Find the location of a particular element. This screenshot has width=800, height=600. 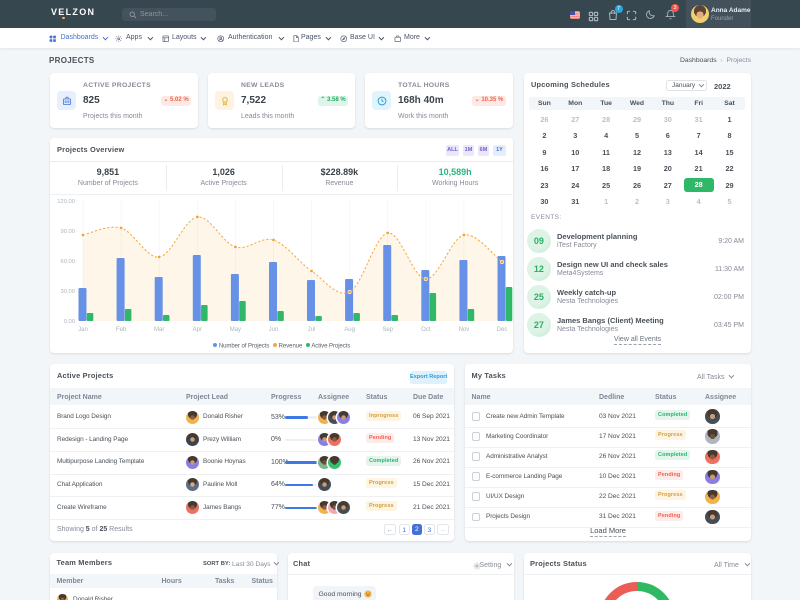

svg-text: Nov is located at coordinates (464, 330).